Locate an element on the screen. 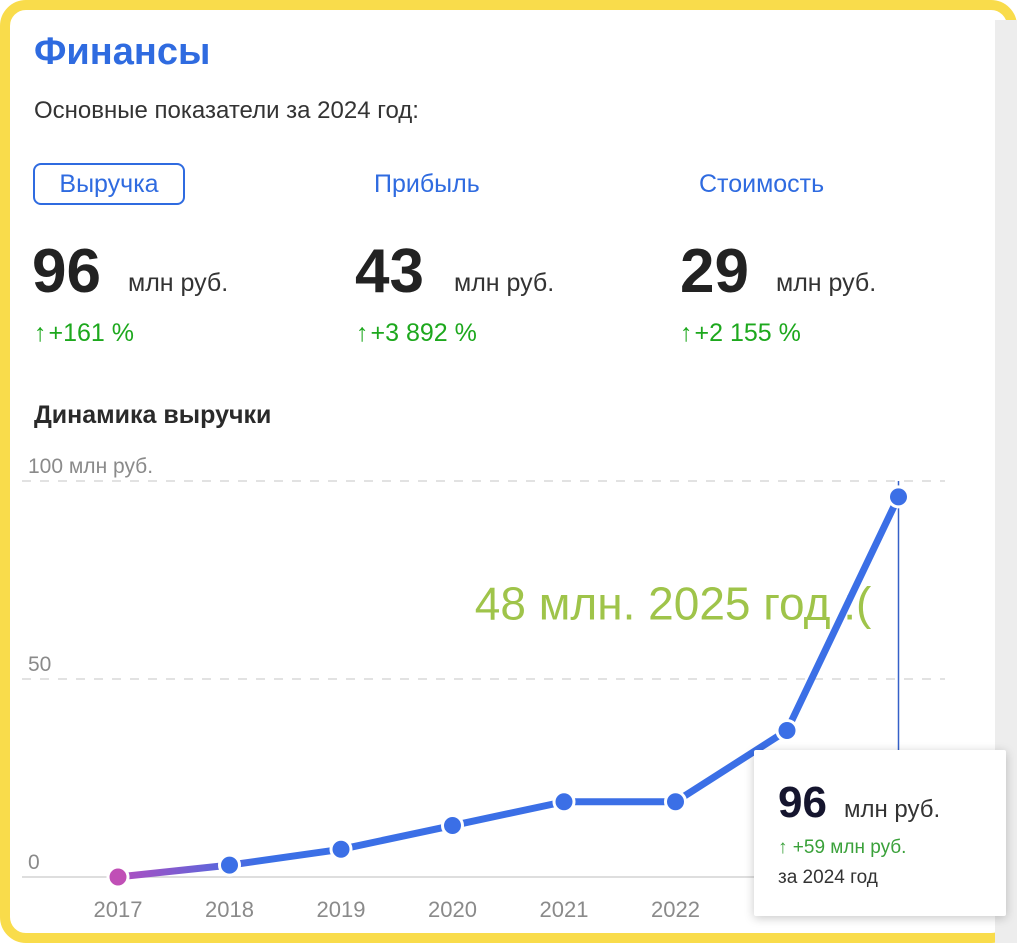 This screenshot has height=943, width=1017. x-tick-label: 2018 is located at coordinates (229, 909).